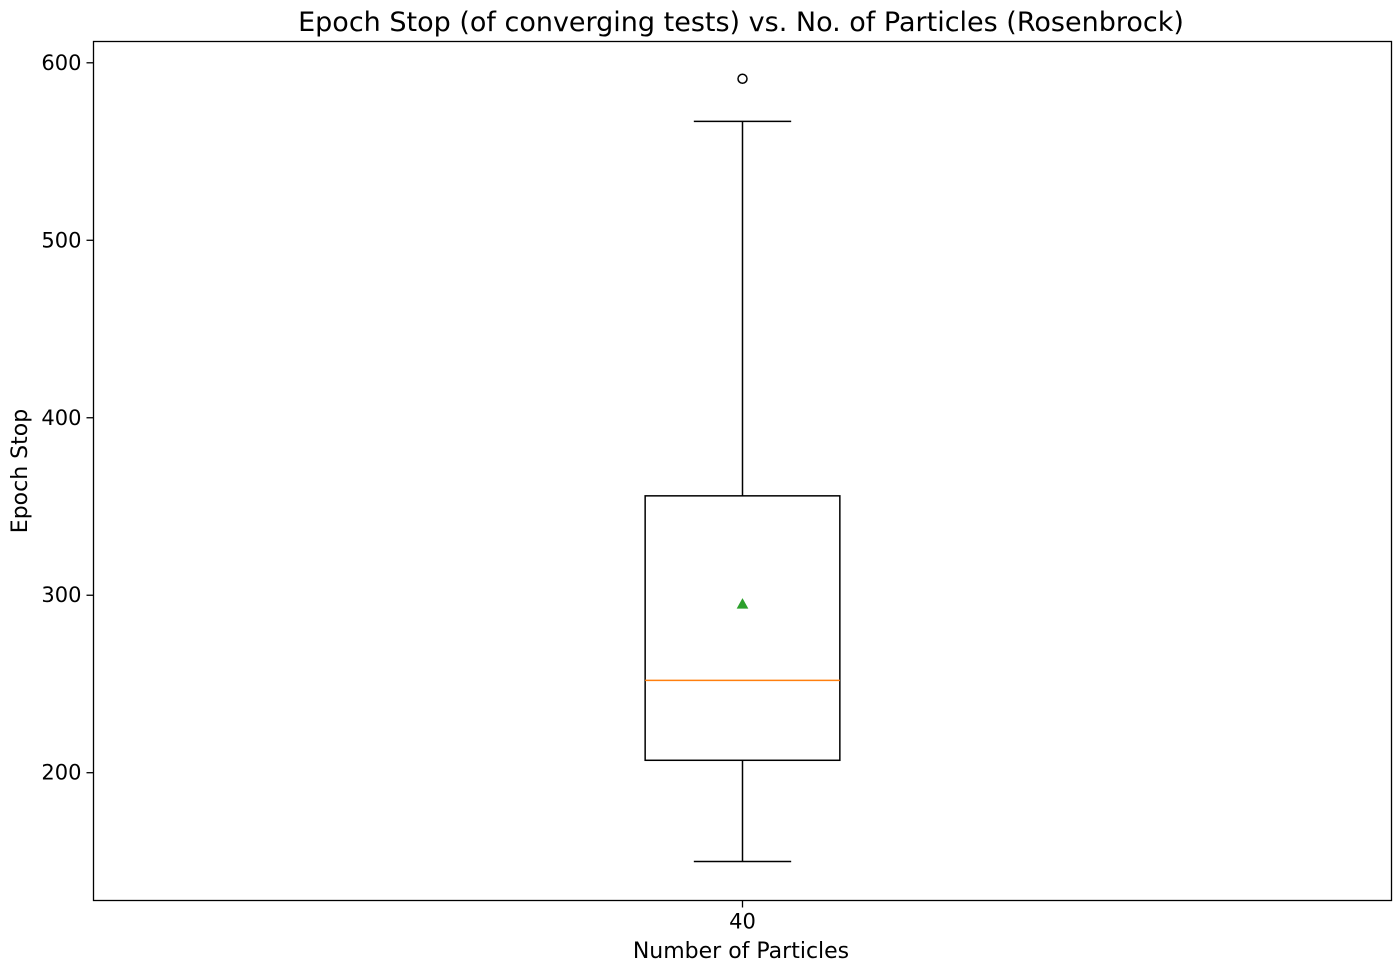 Image resolution: width=1398 pixels, height=972 pixels. Describe the element at coordinates (741, 951) in the screenshot. I see `x-axis-label: Number of Particles` at that location.